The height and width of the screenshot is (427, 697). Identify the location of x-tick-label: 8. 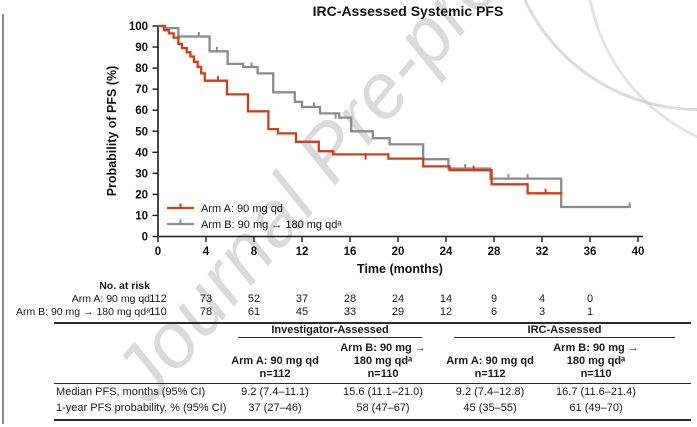
(254, 252).